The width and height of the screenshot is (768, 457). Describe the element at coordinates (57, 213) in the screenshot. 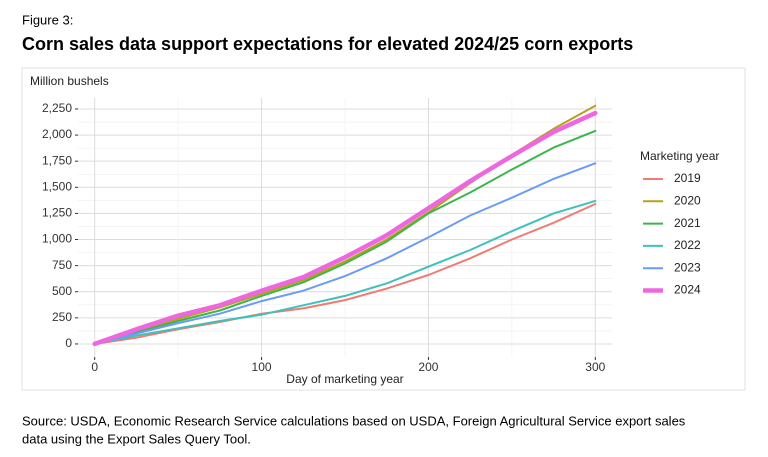

I see `y-tick-label: 1,250` at that location.